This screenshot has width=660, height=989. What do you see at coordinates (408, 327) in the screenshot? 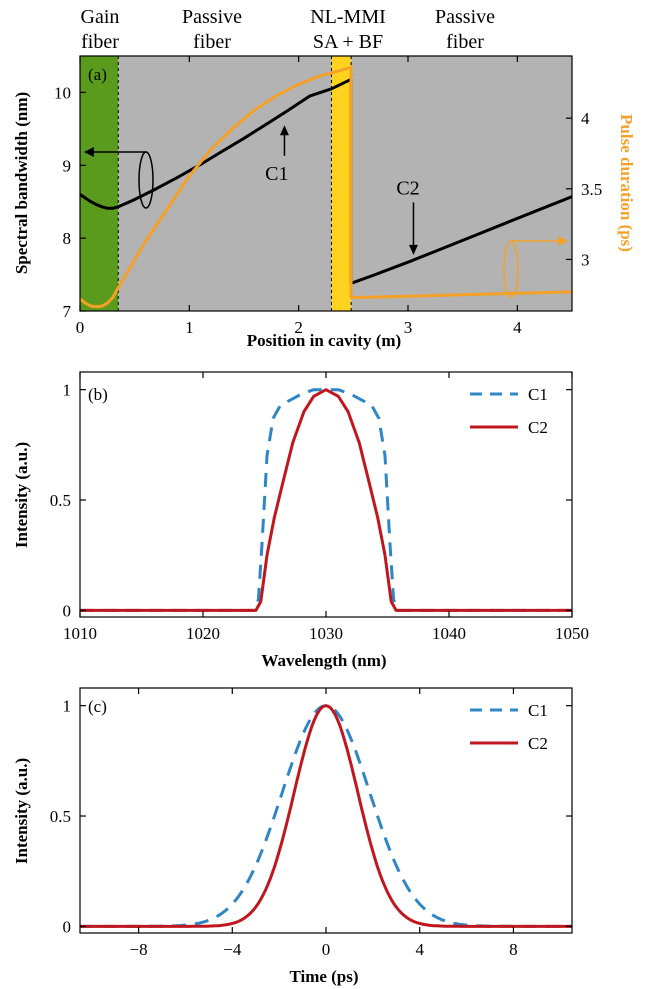
I see `x-tick-label: 3` at bounding box center [408, 327].